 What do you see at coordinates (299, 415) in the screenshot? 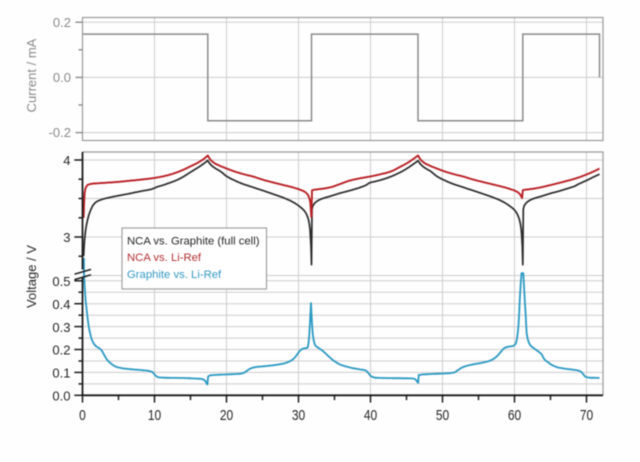
I see `svg-text: 30` at bounding box center [299, 415].